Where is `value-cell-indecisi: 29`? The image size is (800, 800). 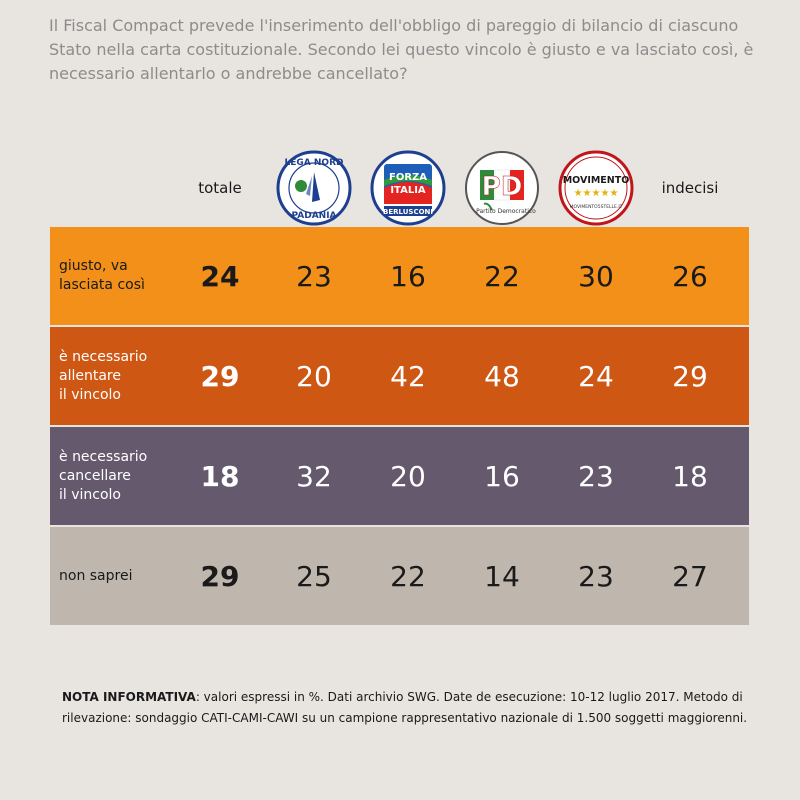 value-cell-indecisi: 29 is located at coordinates (690, 376).